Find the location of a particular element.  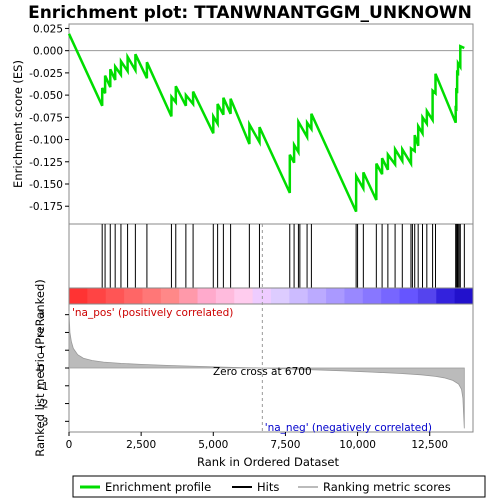

es-y-tick-label: -0.125 is located at coordinates (46, 163).